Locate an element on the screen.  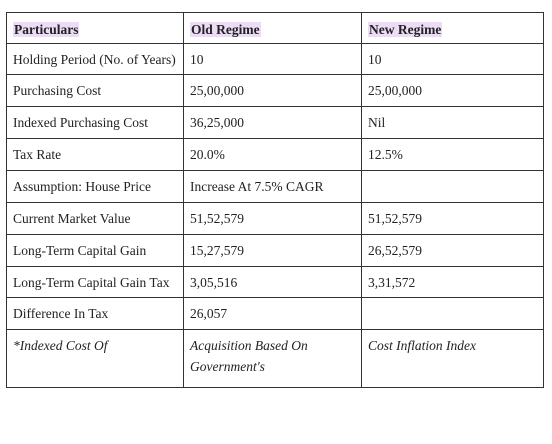
table-row: Purchasing Cost 25,00,000 25,00,000 is located at coordinates (275, 90).